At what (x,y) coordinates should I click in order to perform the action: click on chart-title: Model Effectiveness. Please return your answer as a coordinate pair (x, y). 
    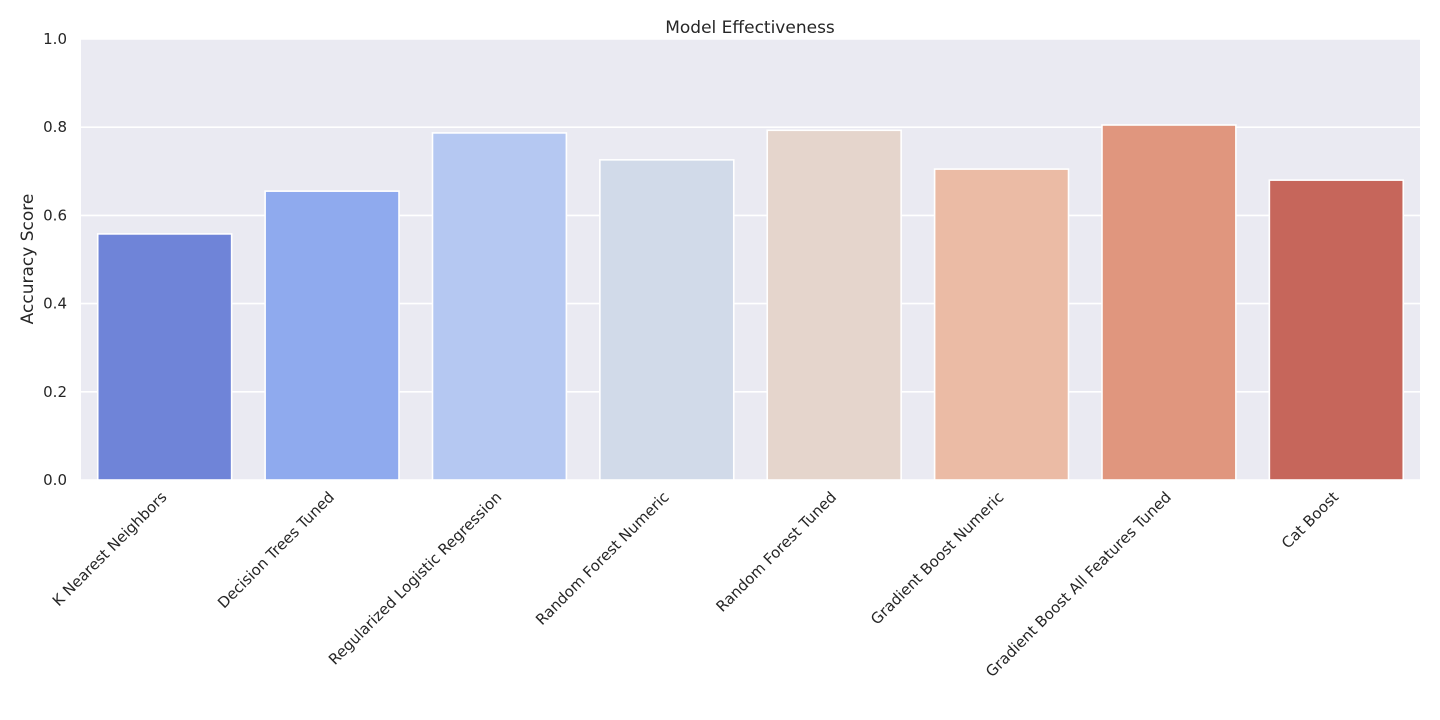
    Looking at the image, I should click on (750, 28).